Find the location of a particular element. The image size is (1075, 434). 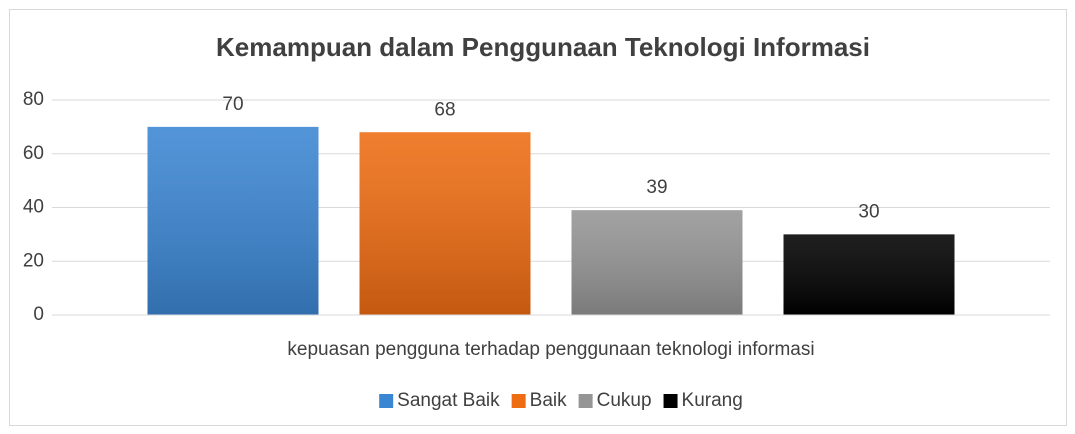

legend-label: Cukup is located at coordinates (624, 400).